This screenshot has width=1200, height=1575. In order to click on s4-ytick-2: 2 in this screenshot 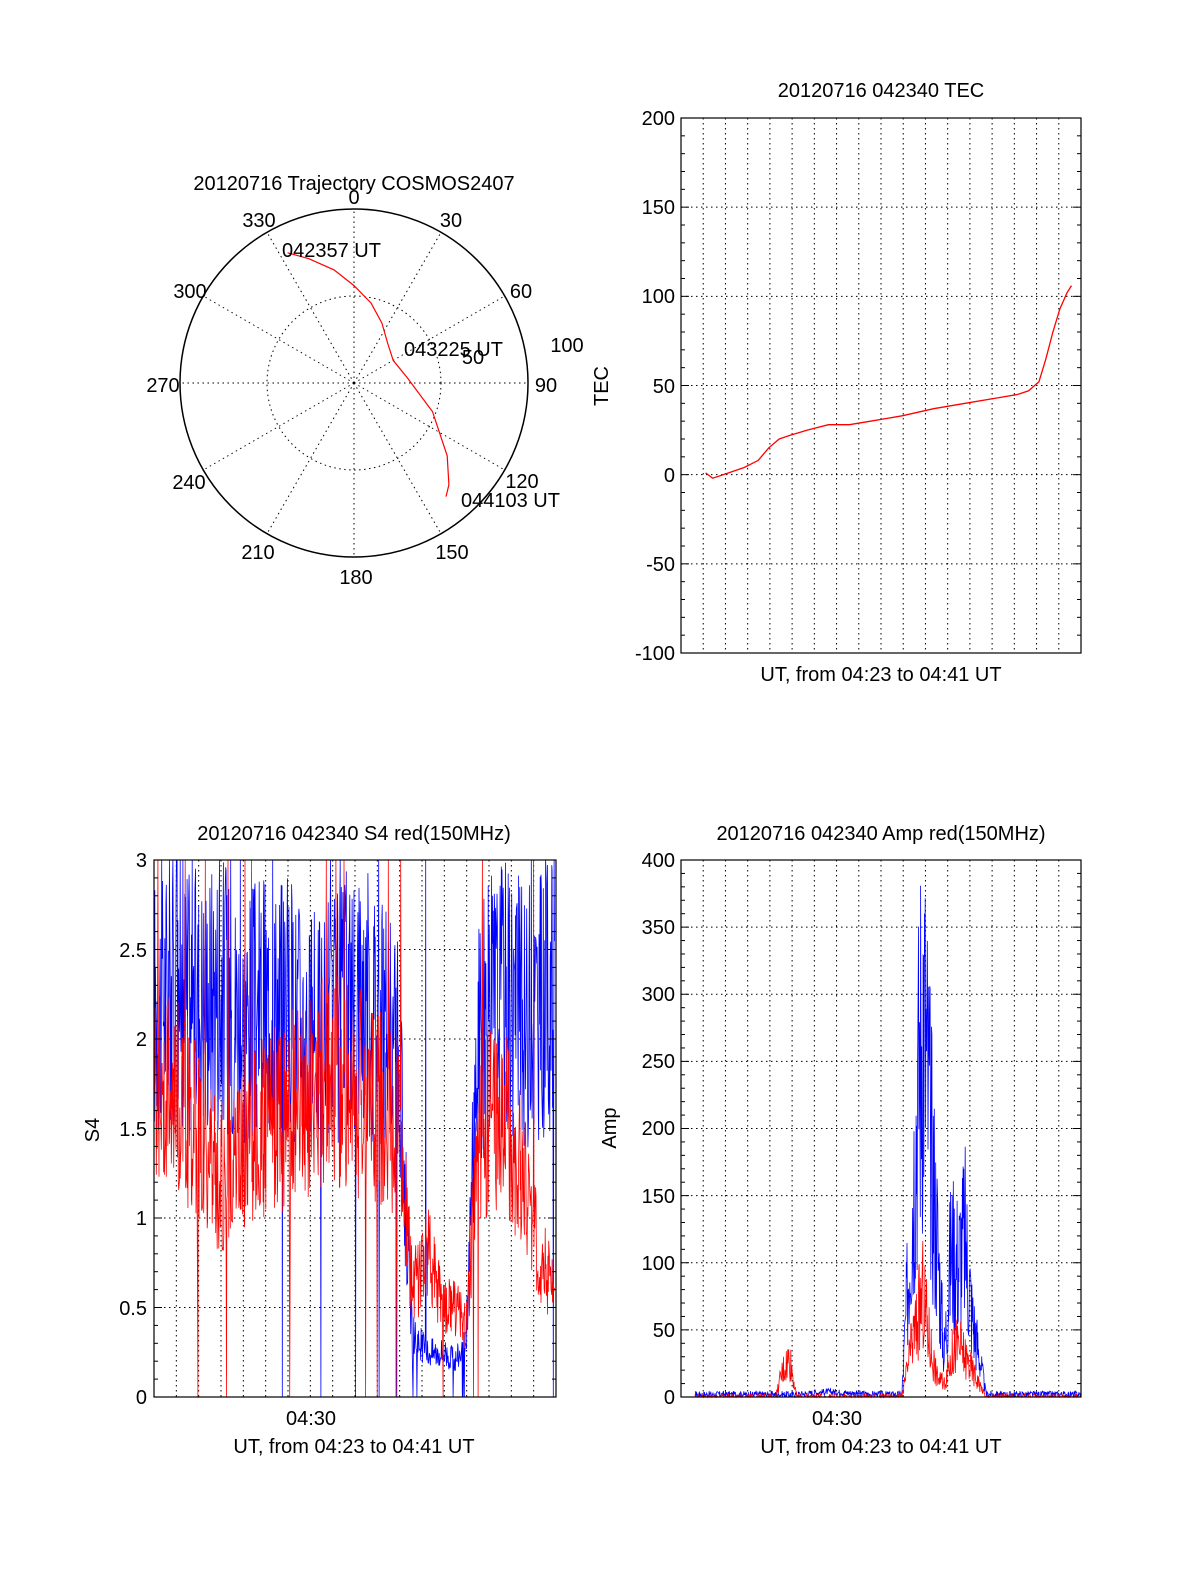, I will do `click(141, 1040)`.